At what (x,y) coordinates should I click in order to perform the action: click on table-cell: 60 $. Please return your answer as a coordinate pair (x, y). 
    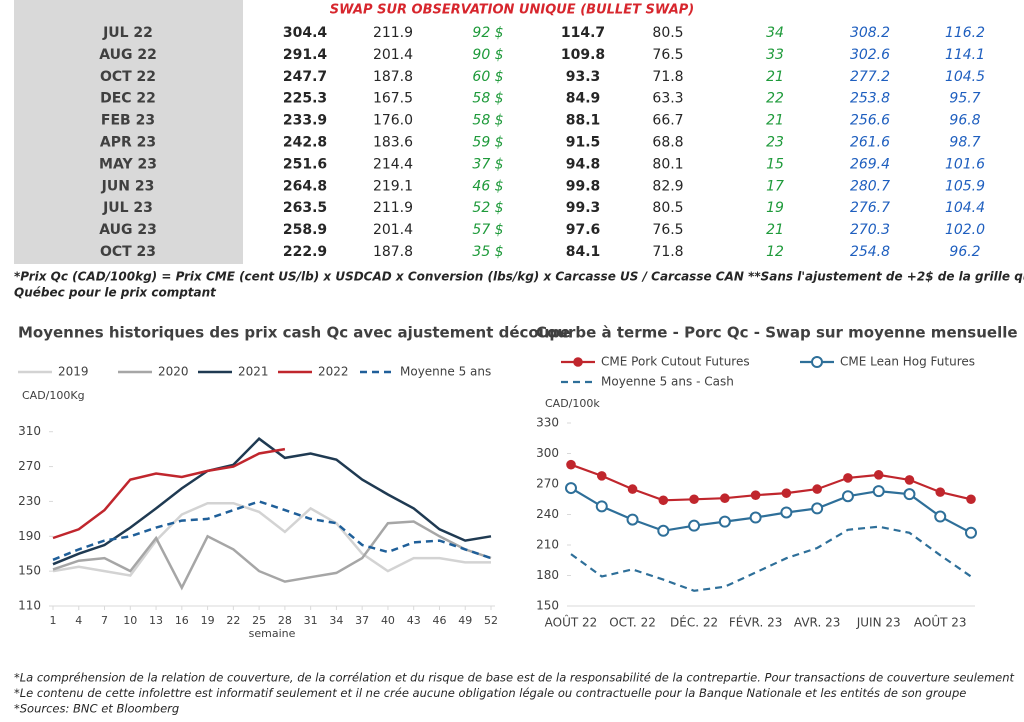
    Looking at the image, I should click on (487, 77).